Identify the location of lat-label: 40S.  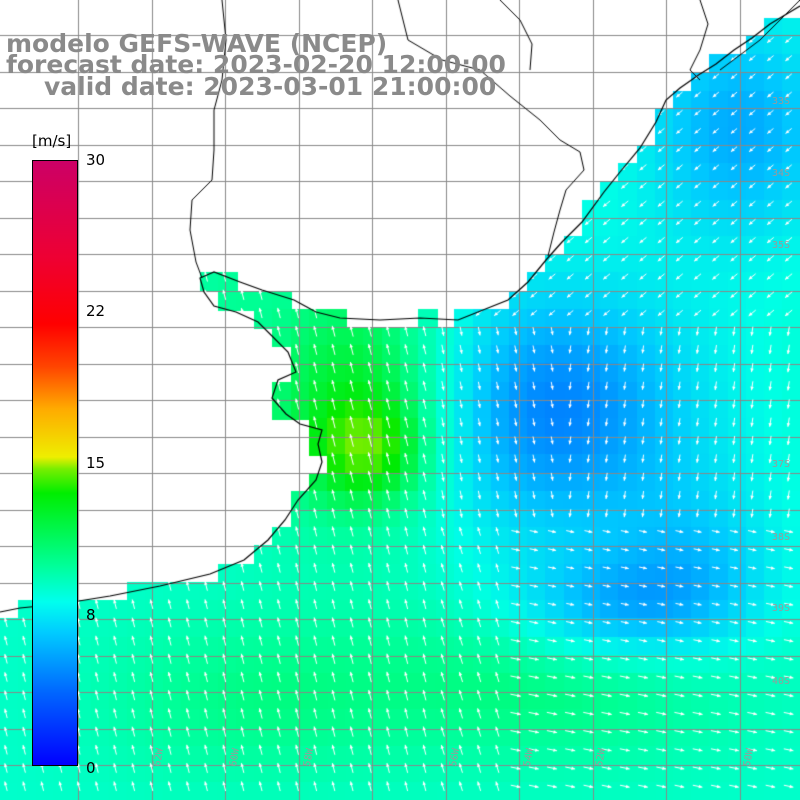
(781, 681).